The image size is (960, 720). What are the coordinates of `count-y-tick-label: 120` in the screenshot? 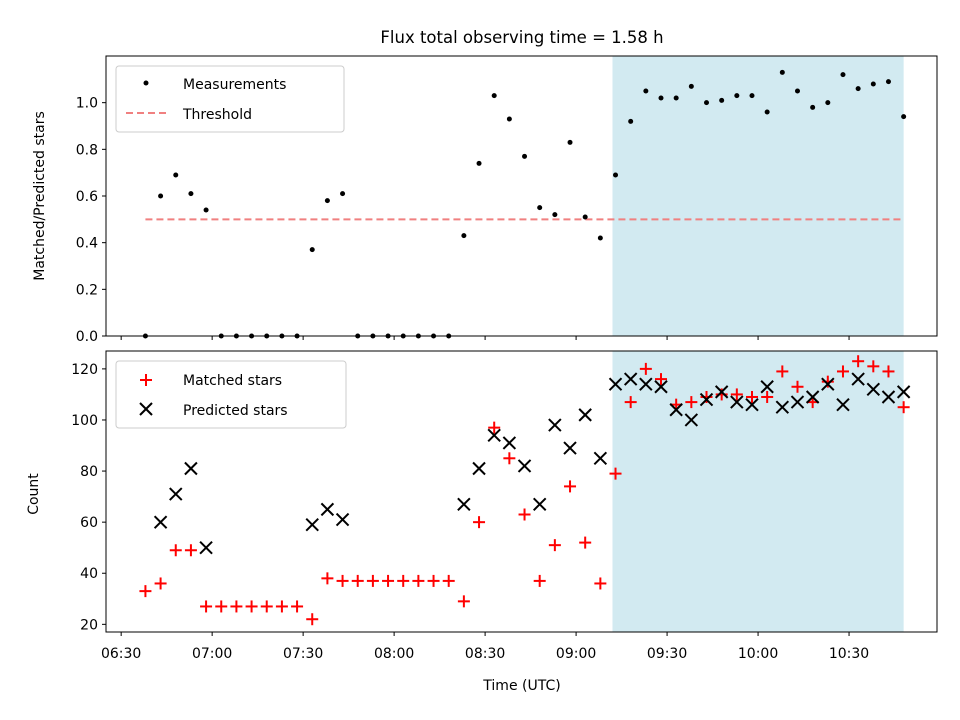 It's located at (84, 370).